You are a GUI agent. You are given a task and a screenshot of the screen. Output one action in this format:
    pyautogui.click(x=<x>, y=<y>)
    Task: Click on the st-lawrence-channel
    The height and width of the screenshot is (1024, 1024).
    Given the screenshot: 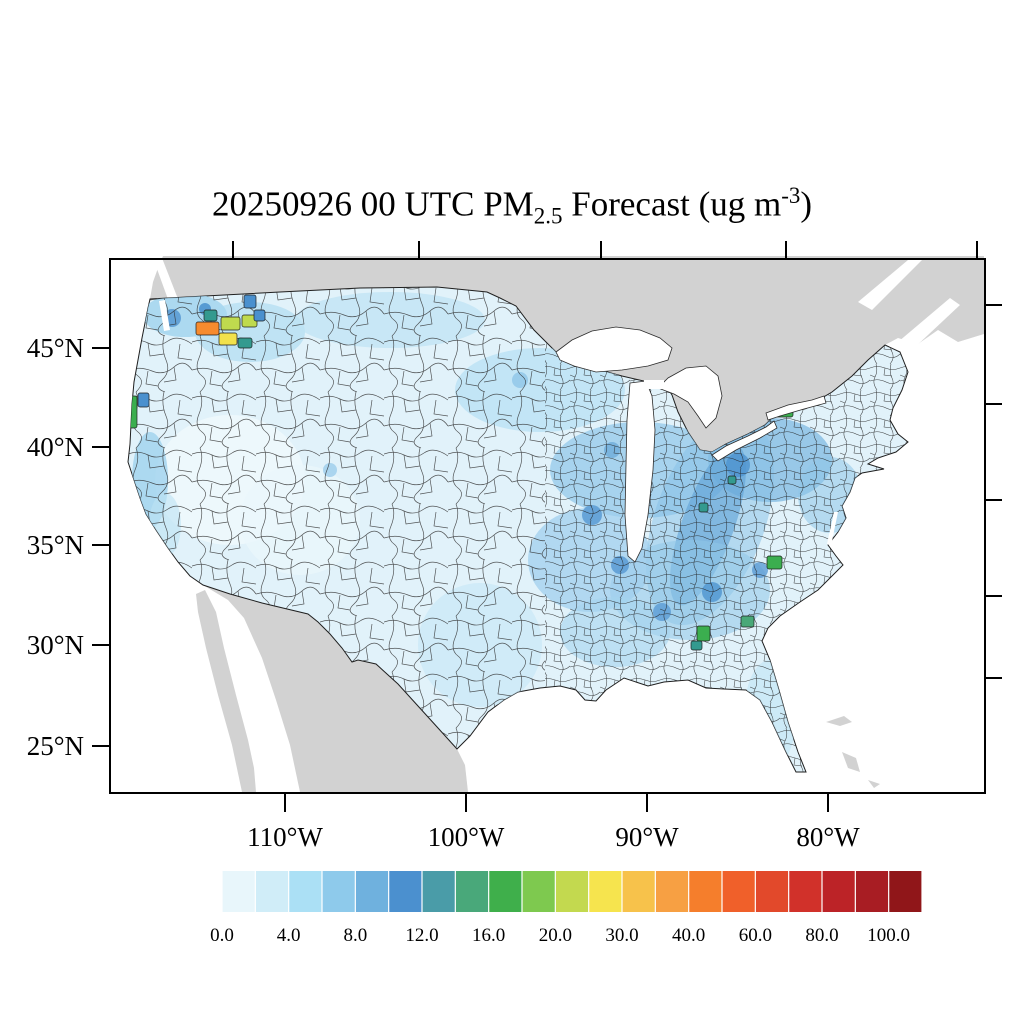 What is the action you would take?
    pyautogui.click(x=890, y=285)
    